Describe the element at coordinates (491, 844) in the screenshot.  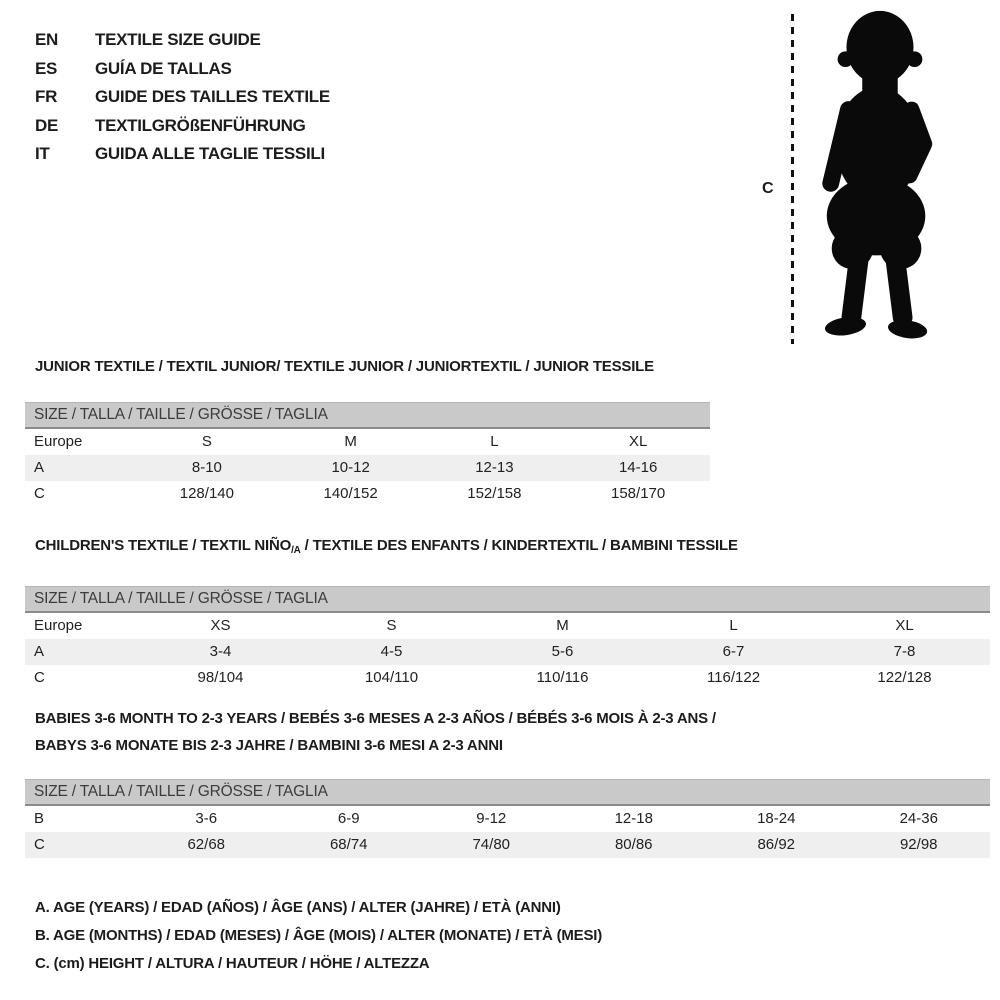
I see `table-cell: 74/80` at that location.